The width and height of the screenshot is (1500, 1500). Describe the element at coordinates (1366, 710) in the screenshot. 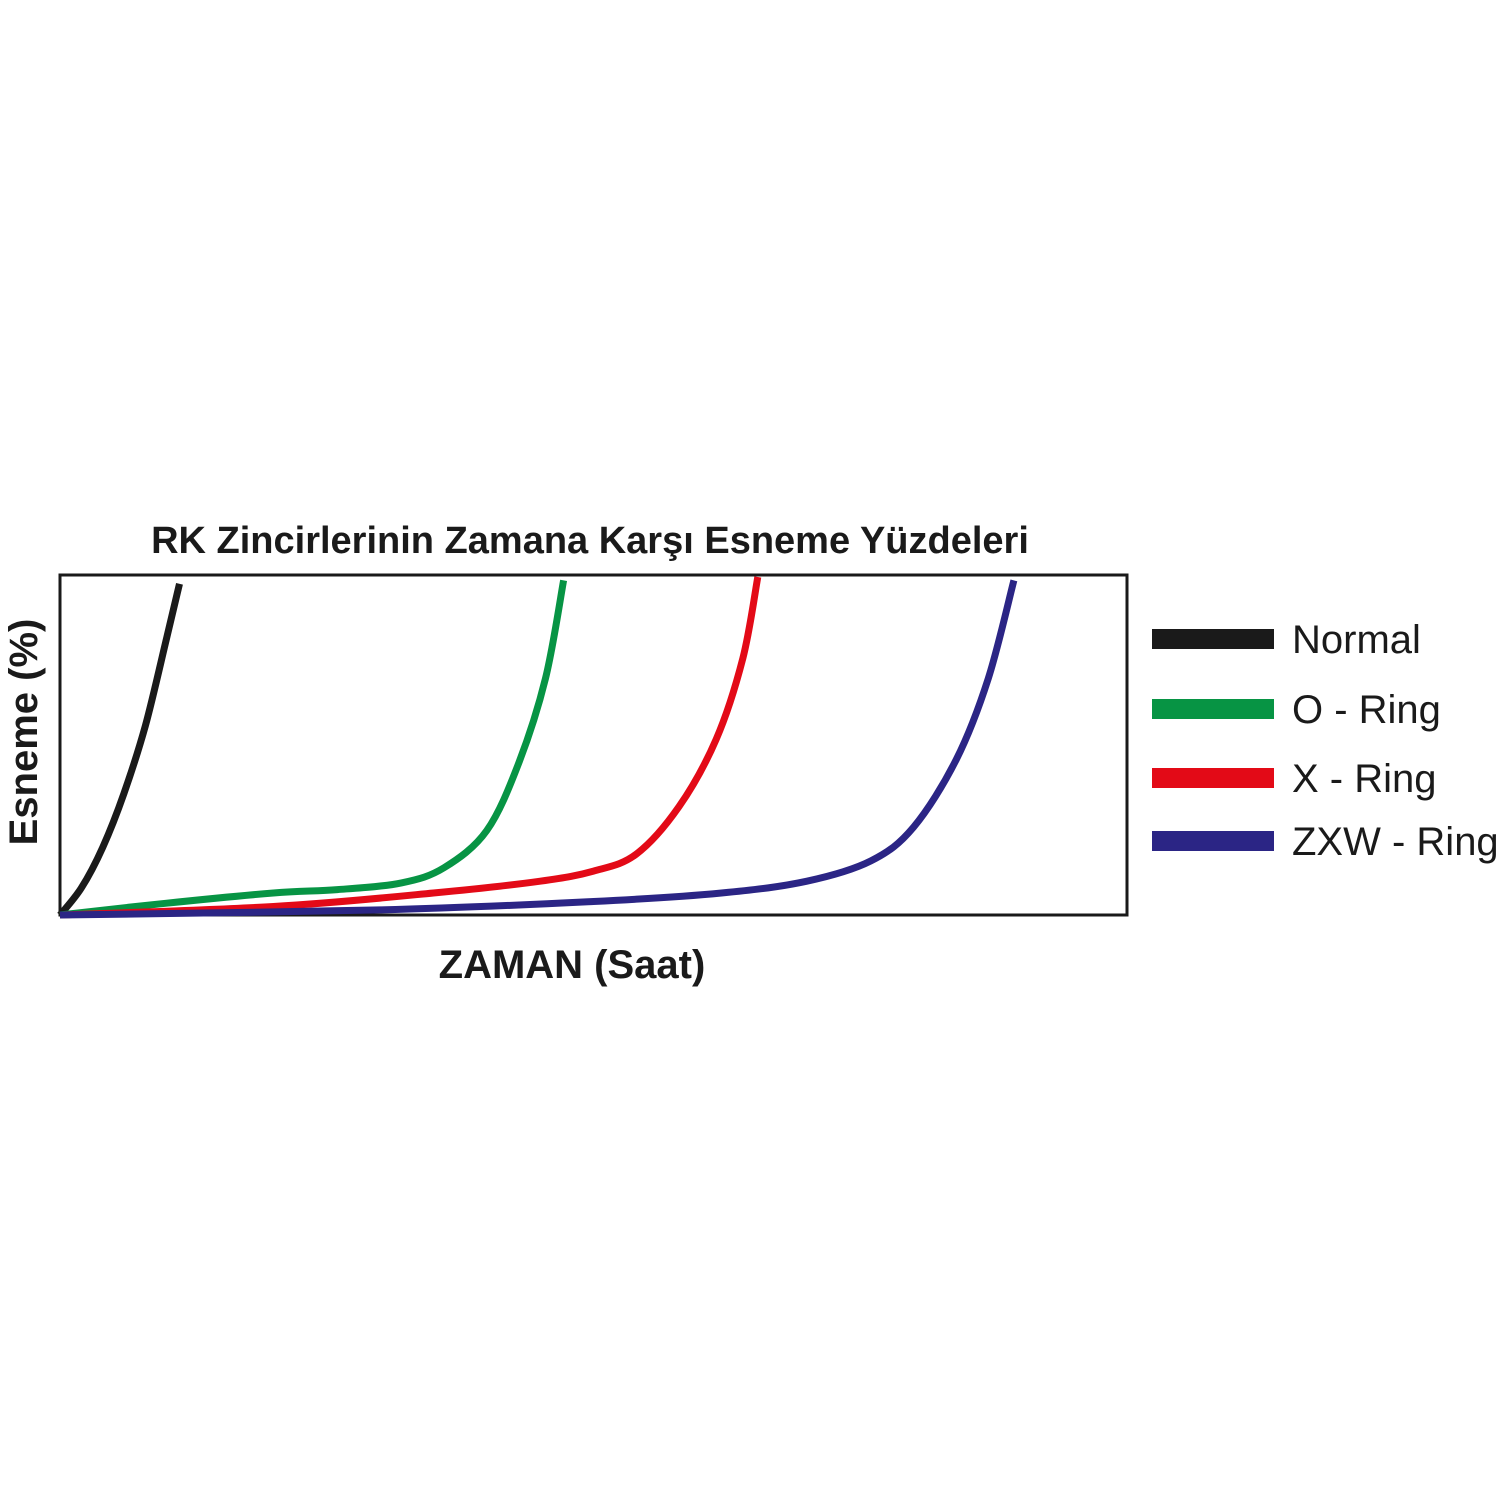

I see `legend-label-o-ring: O - Ring` at that location.